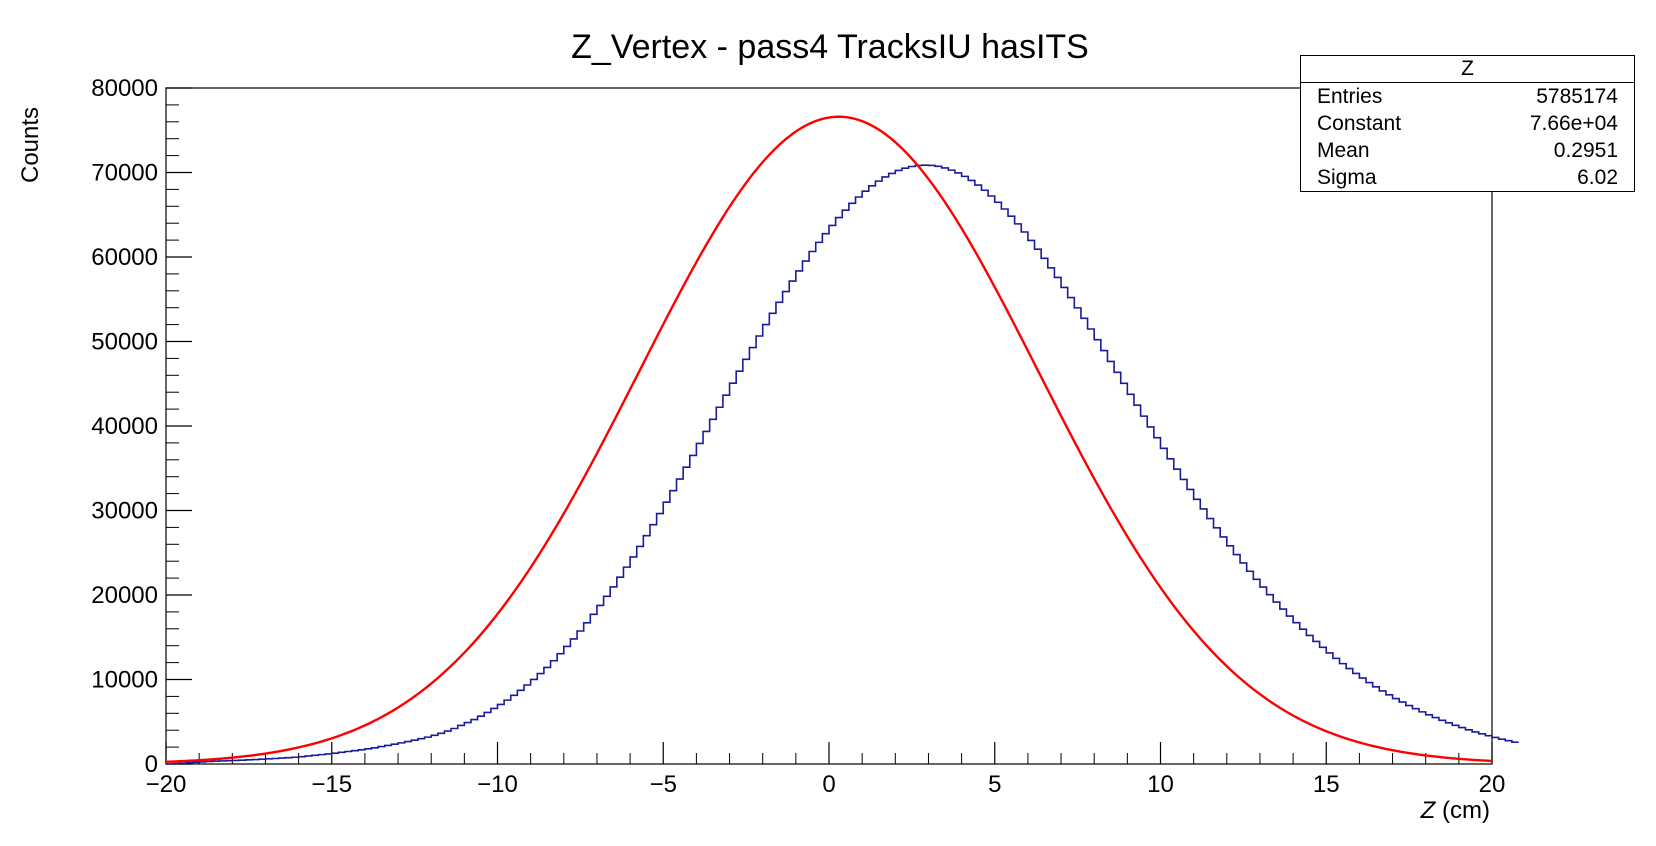 This screenshot has width=1656, height=846. What do you see at coordinates (124, 511) in the screenshot?
I see `y-tick-label: 30000` at bounding box center [124, 511].